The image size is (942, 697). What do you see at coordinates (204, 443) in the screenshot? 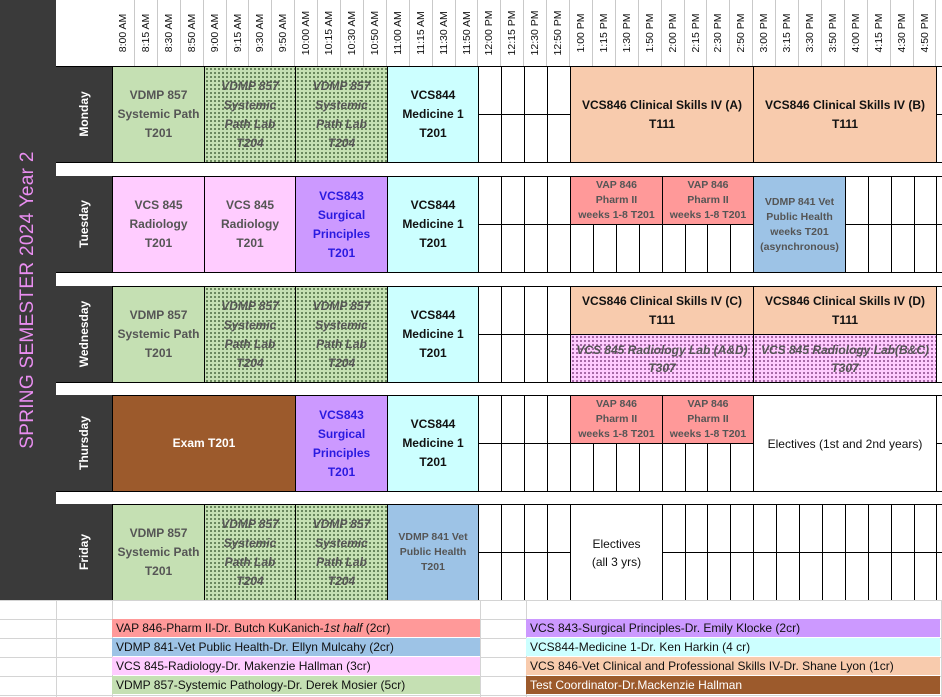
I see `schedule-event: Exam T201` at bounding box center [204, 443].